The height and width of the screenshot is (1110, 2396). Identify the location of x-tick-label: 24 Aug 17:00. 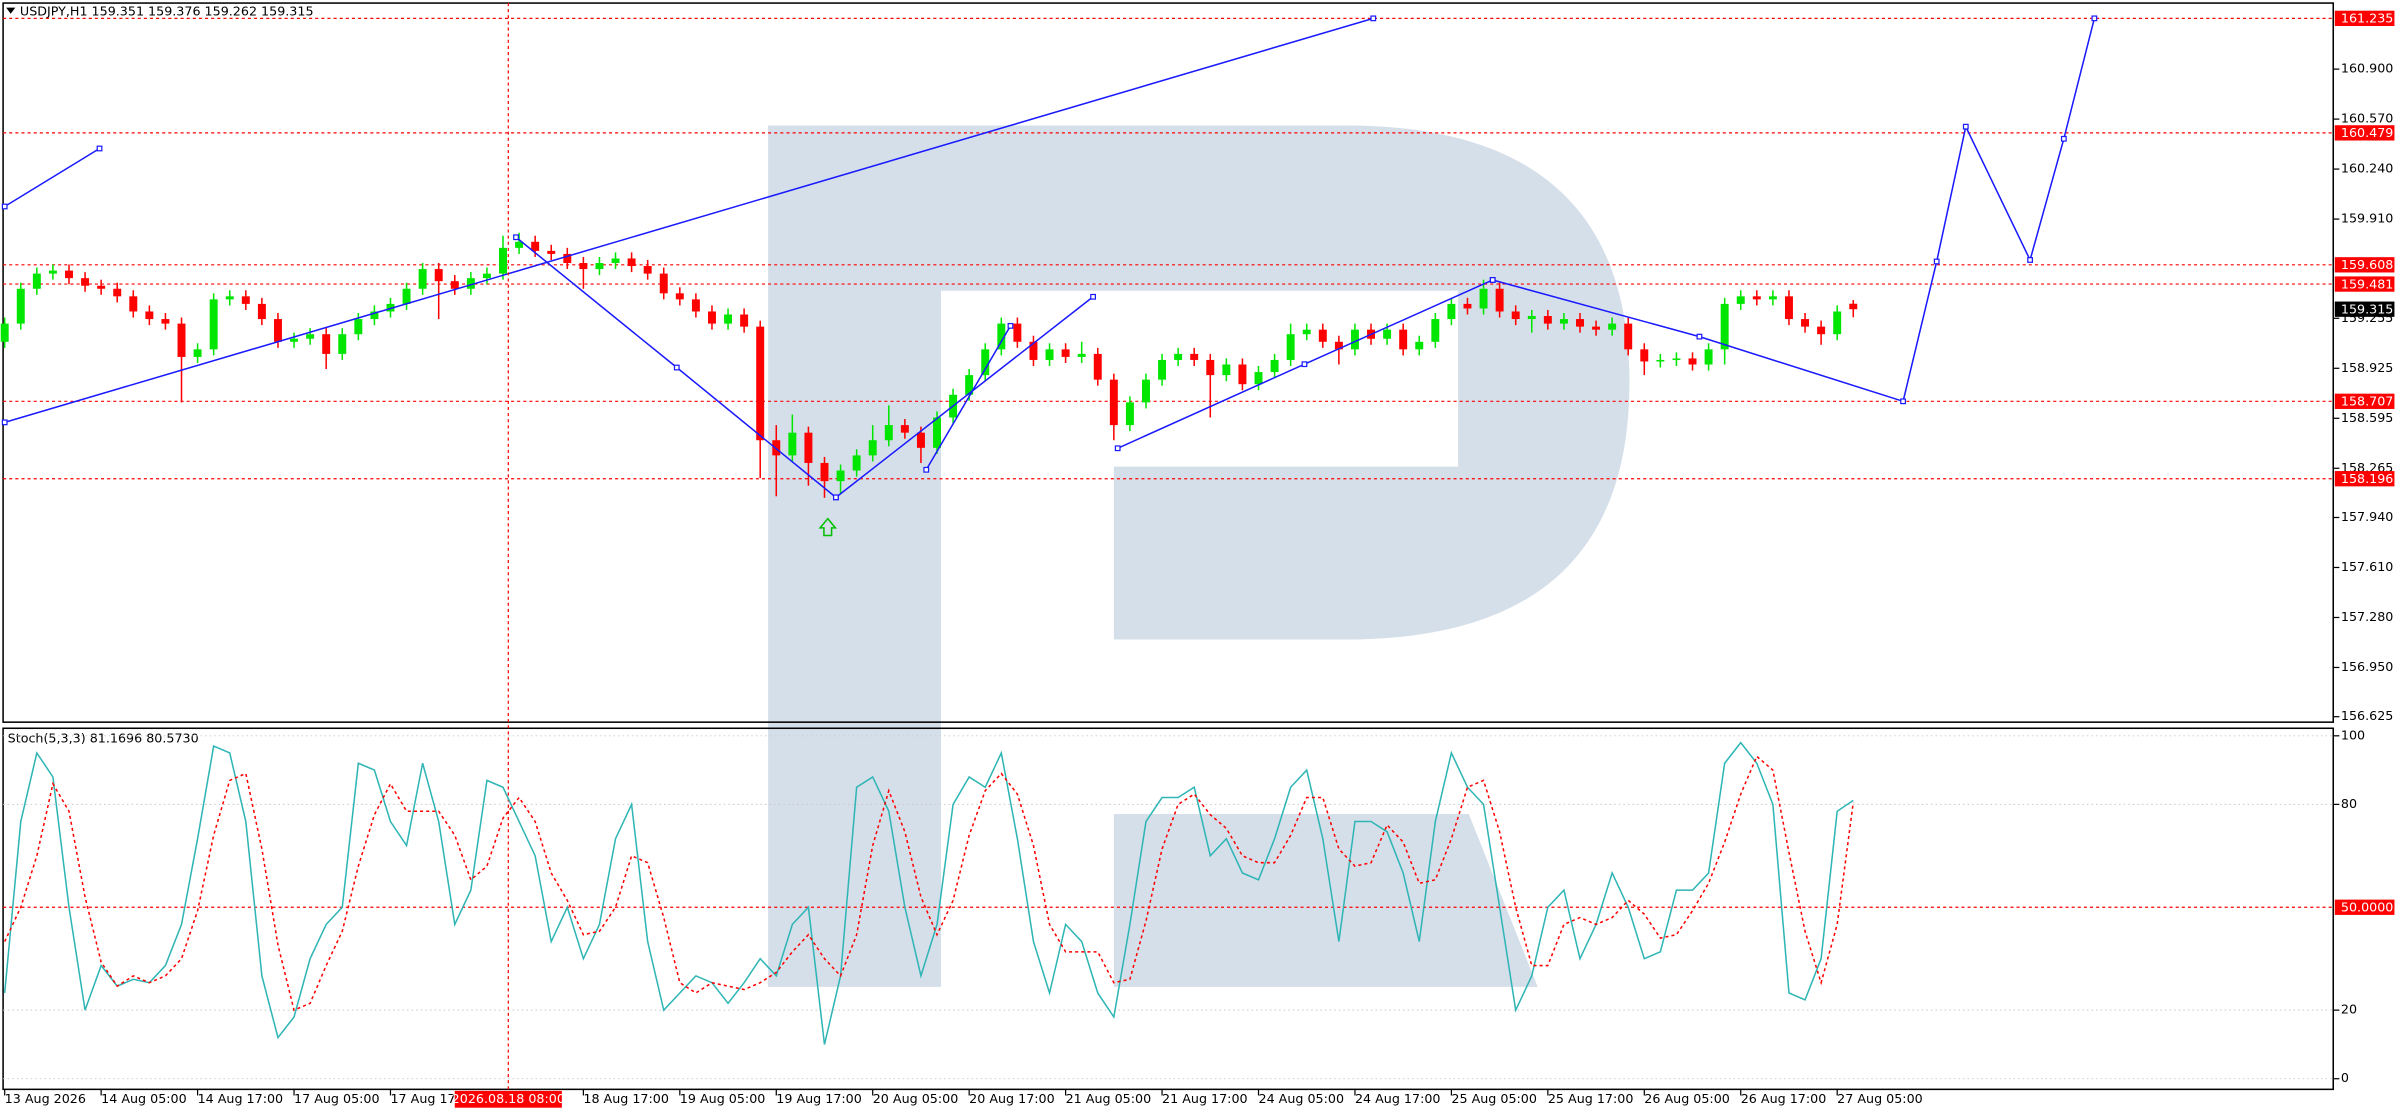
(1398, 1098).